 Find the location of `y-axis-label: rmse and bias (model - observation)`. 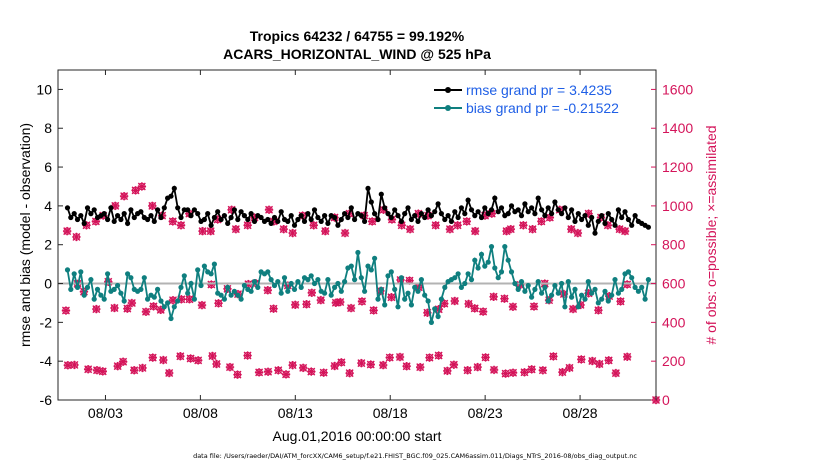

y-axis-label: rmse and bias (model - observation) is located at coordinates (25, 235).